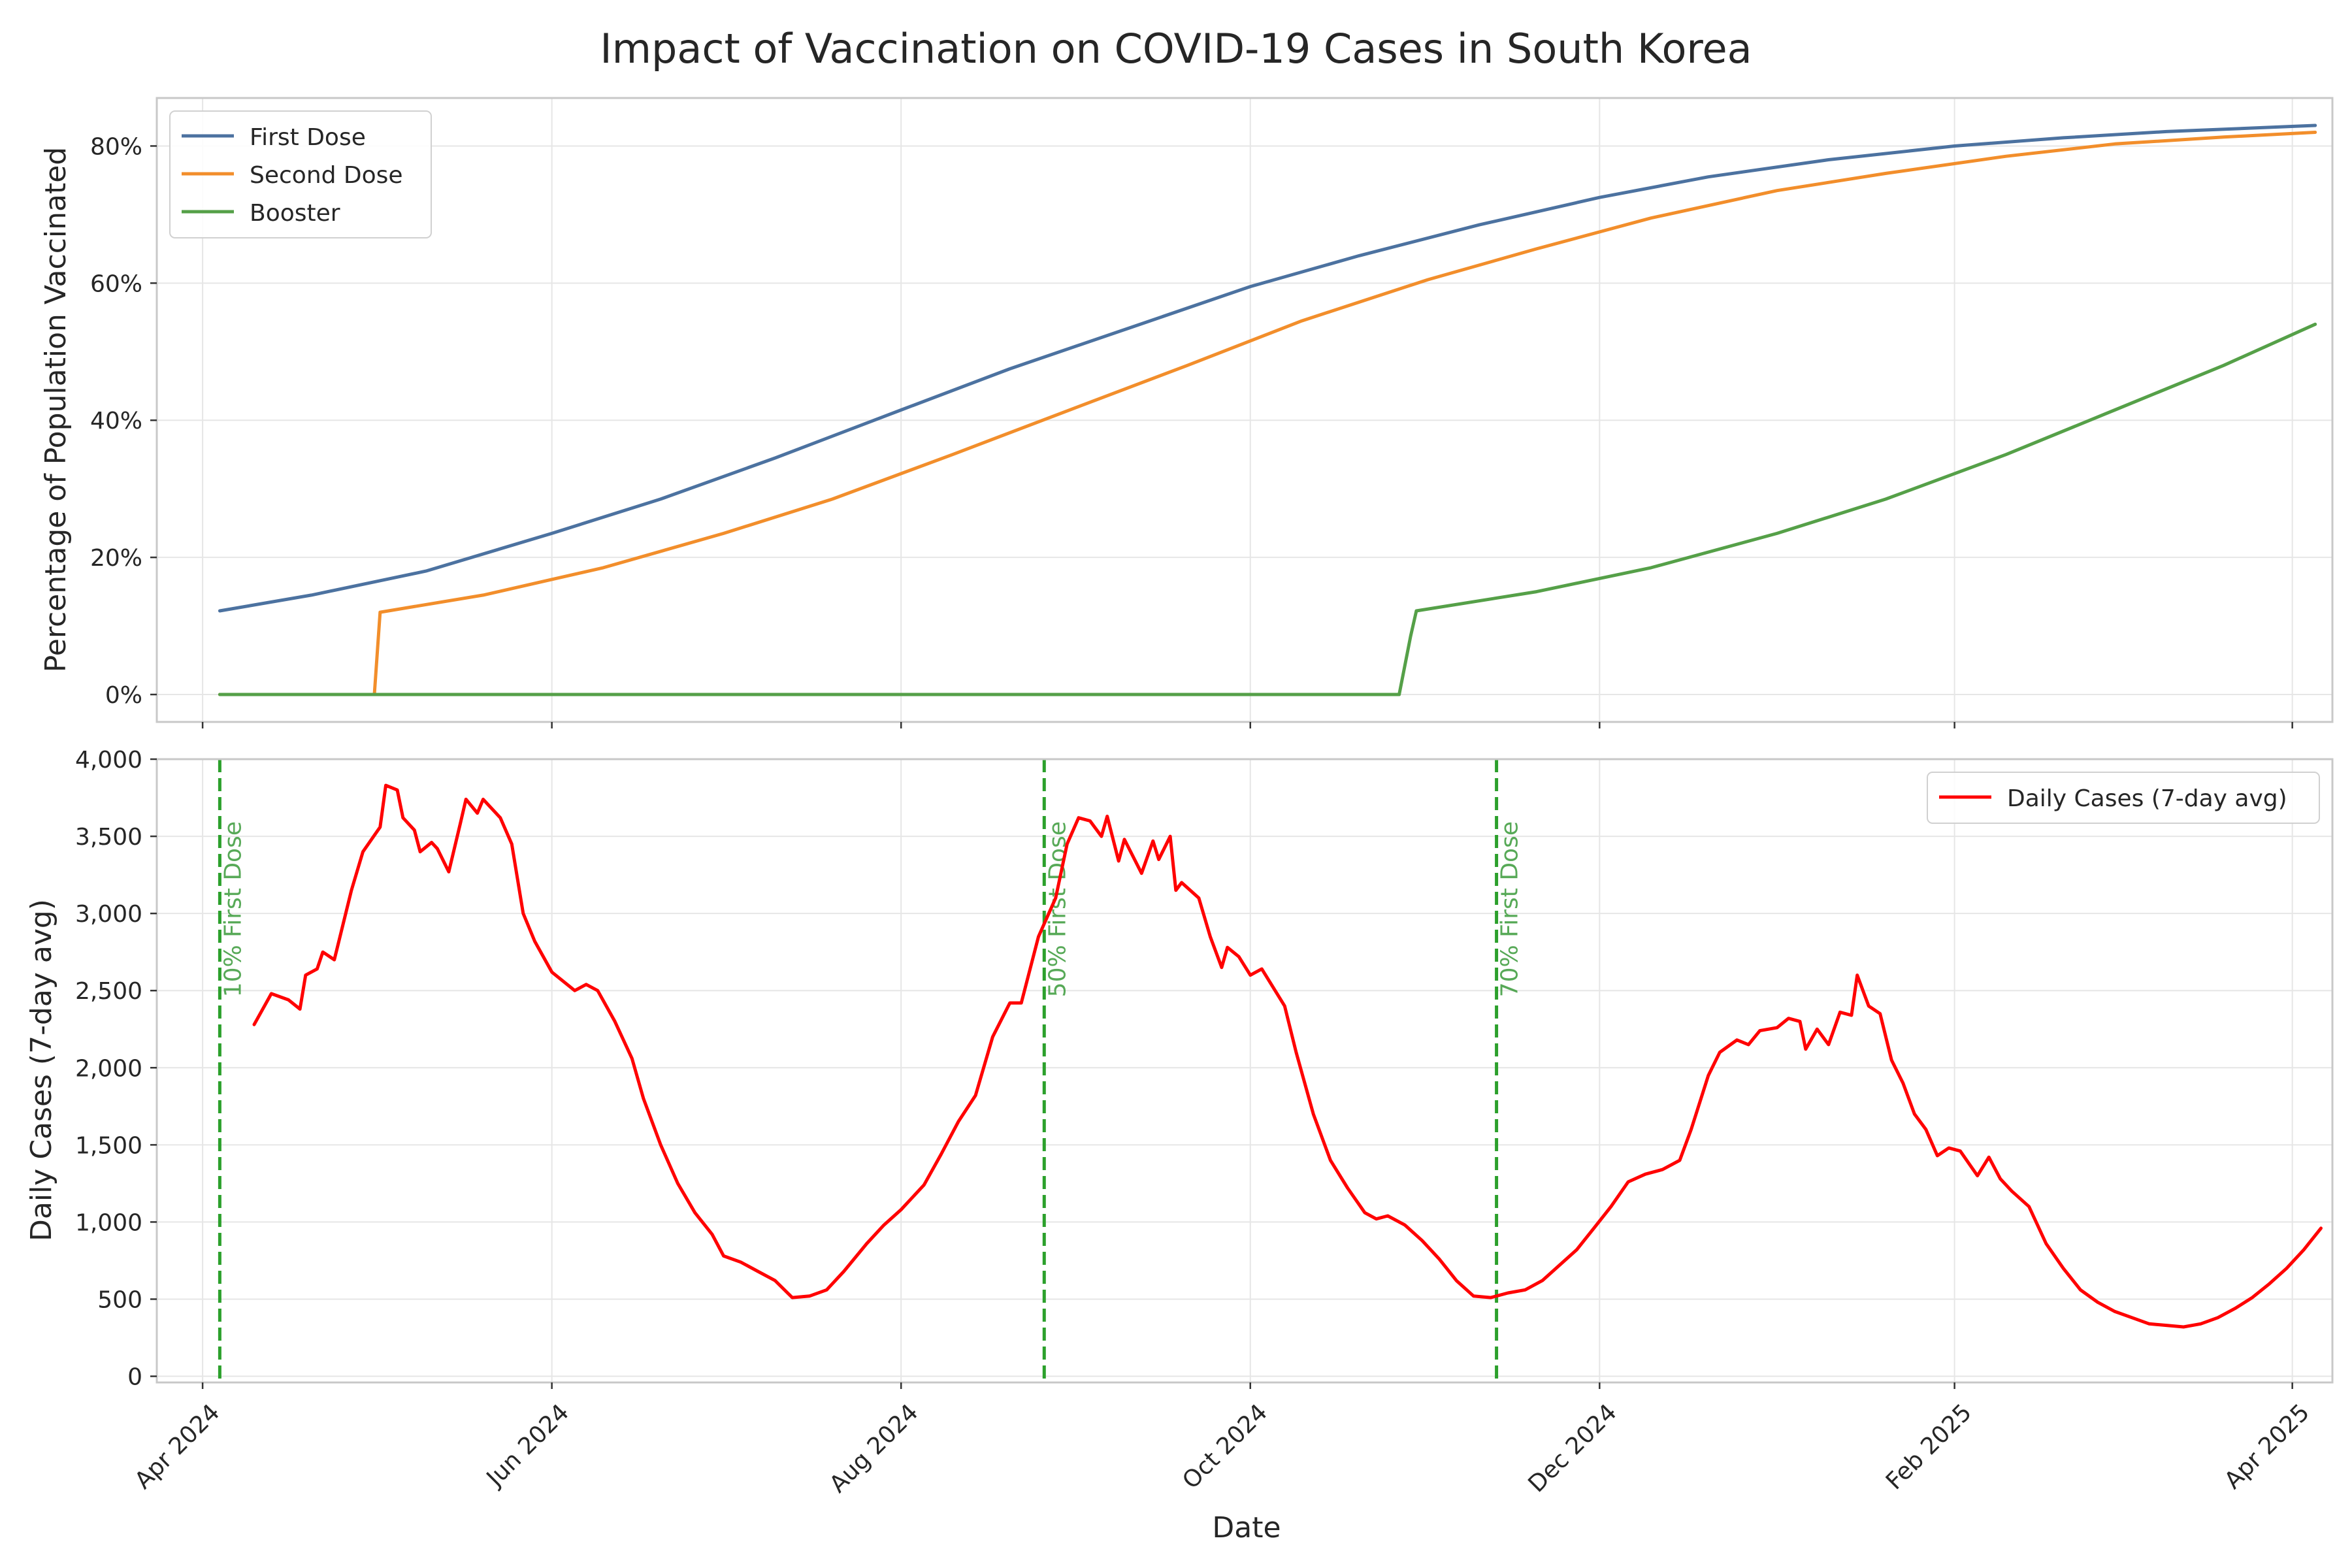  I want to click on legend-entry: Daily Cases (7-day avg), so click(2147, 798).